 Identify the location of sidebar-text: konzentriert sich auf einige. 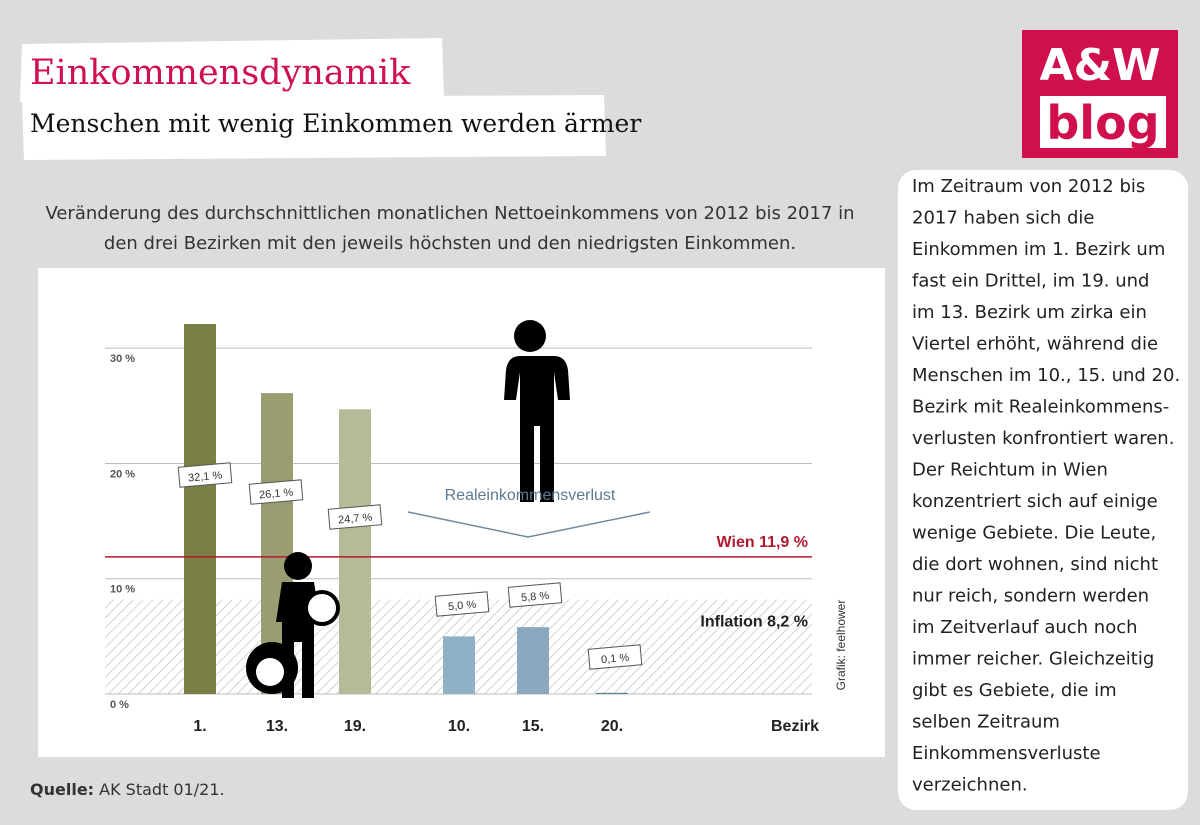
(1035, 501).